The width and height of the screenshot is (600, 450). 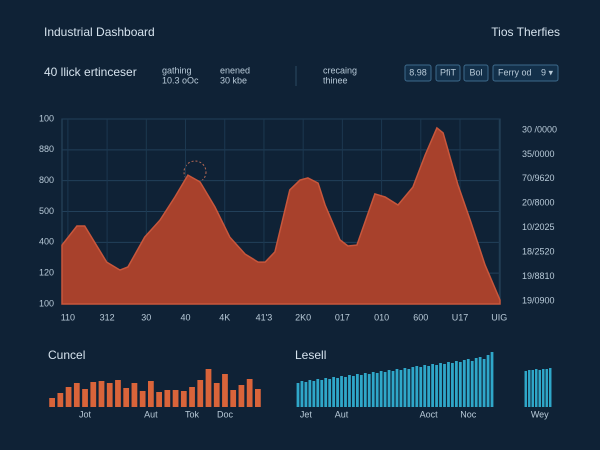 I want to click on stat-value: 10.3 oOc, so click(x=180, y=80).